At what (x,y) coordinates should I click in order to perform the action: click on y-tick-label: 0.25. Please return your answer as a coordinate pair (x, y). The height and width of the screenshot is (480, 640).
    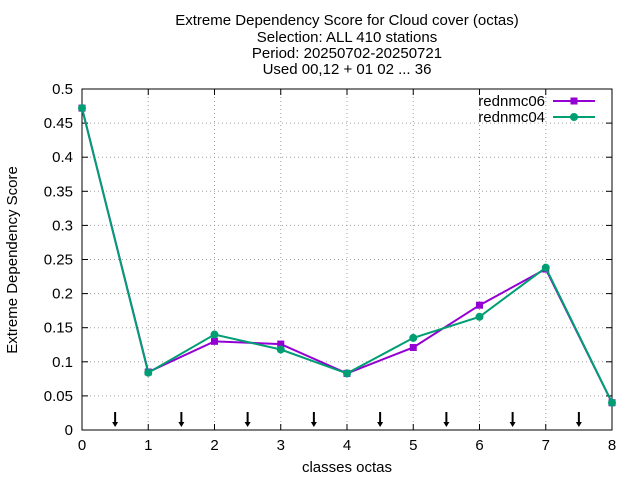
    Looking at the image, I should click on (58, 260).